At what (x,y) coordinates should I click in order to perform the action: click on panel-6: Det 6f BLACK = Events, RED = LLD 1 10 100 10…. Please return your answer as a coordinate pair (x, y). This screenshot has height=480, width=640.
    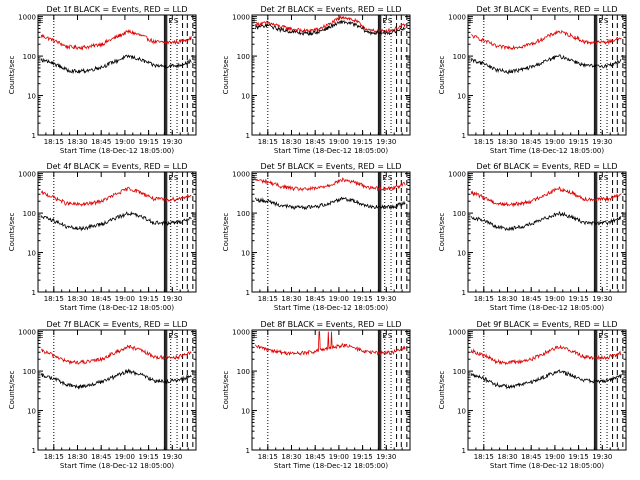
    Looking at the image, I should click on (532, 237).